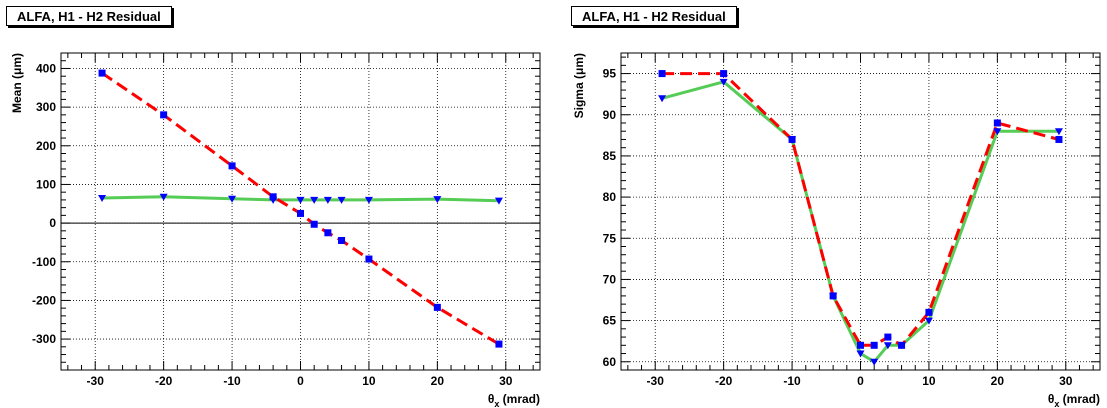 This screenshot has width=1107, height=408. Describe the element at coordinates (46, 107) in the screenshot. I see `y-tick-label: 300` at that location.